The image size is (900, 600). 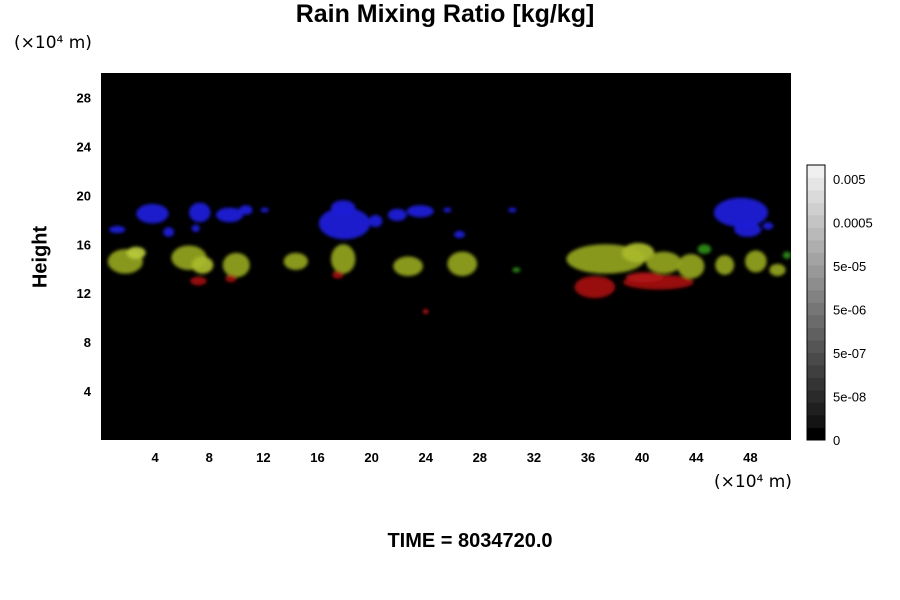 I want to click on x-tick-label: 12, so click(x=263, y=457).